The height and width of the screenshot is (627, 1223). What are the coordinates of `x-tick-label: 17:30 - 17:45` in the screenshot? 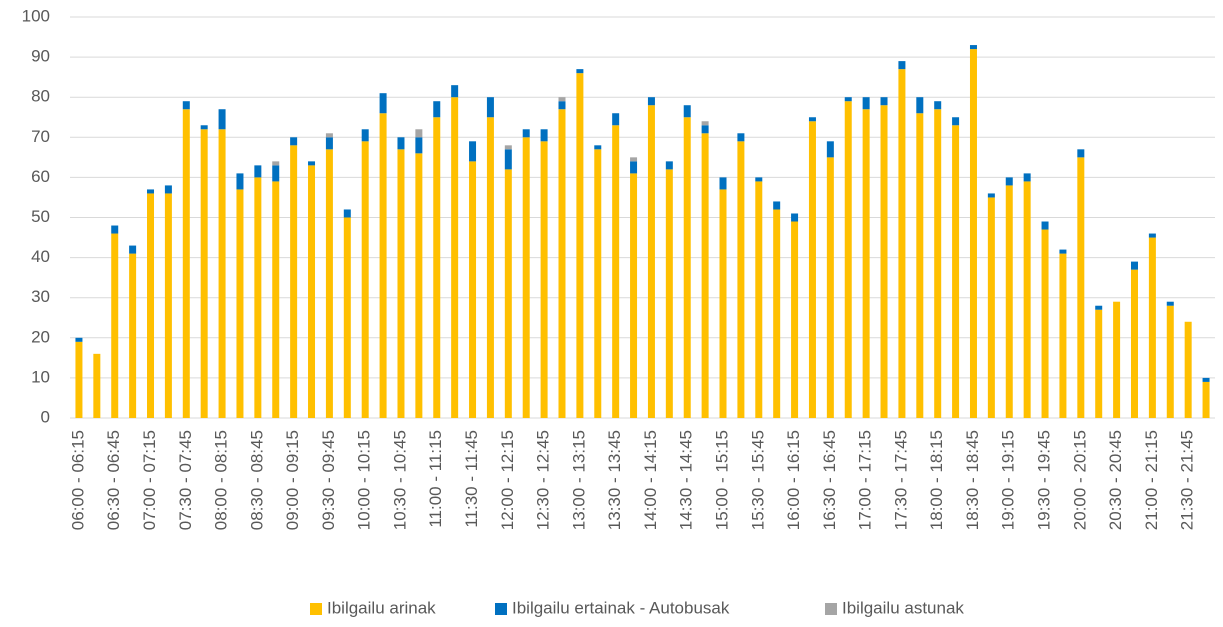 It's located at (900, 480).